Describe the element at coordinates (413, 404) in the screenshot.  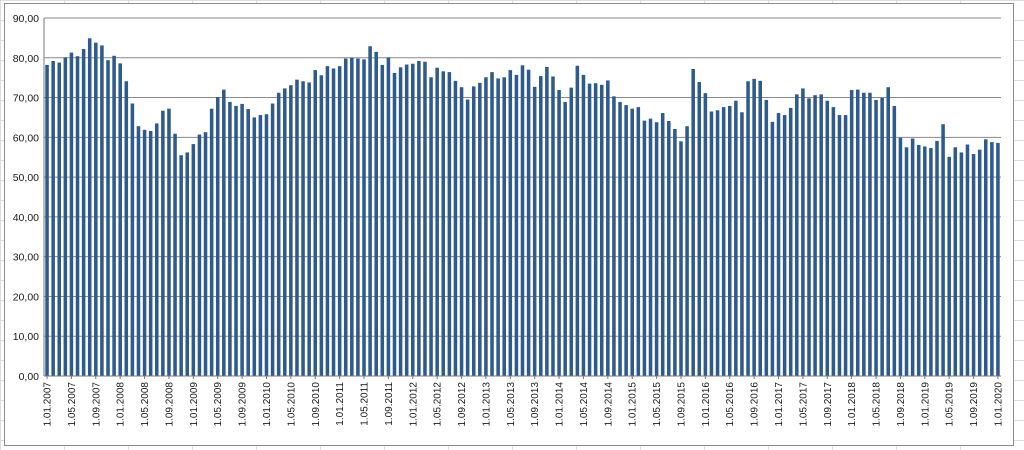
I see `x-tick-label: 1.01.2012` at that location.